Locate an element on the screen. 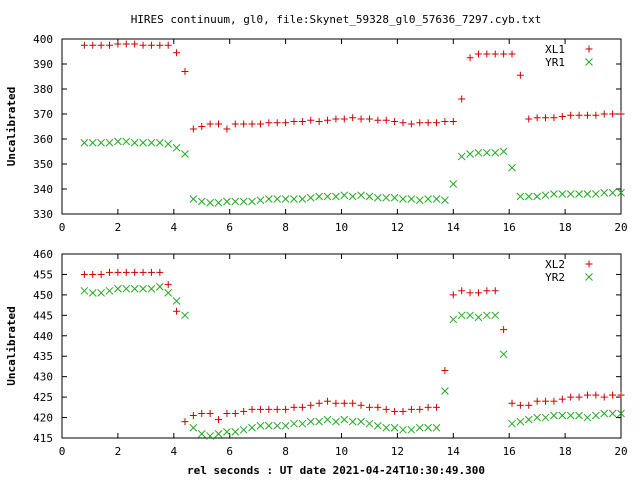  y-tick-label: 340 is located at coordinates (43, 189).